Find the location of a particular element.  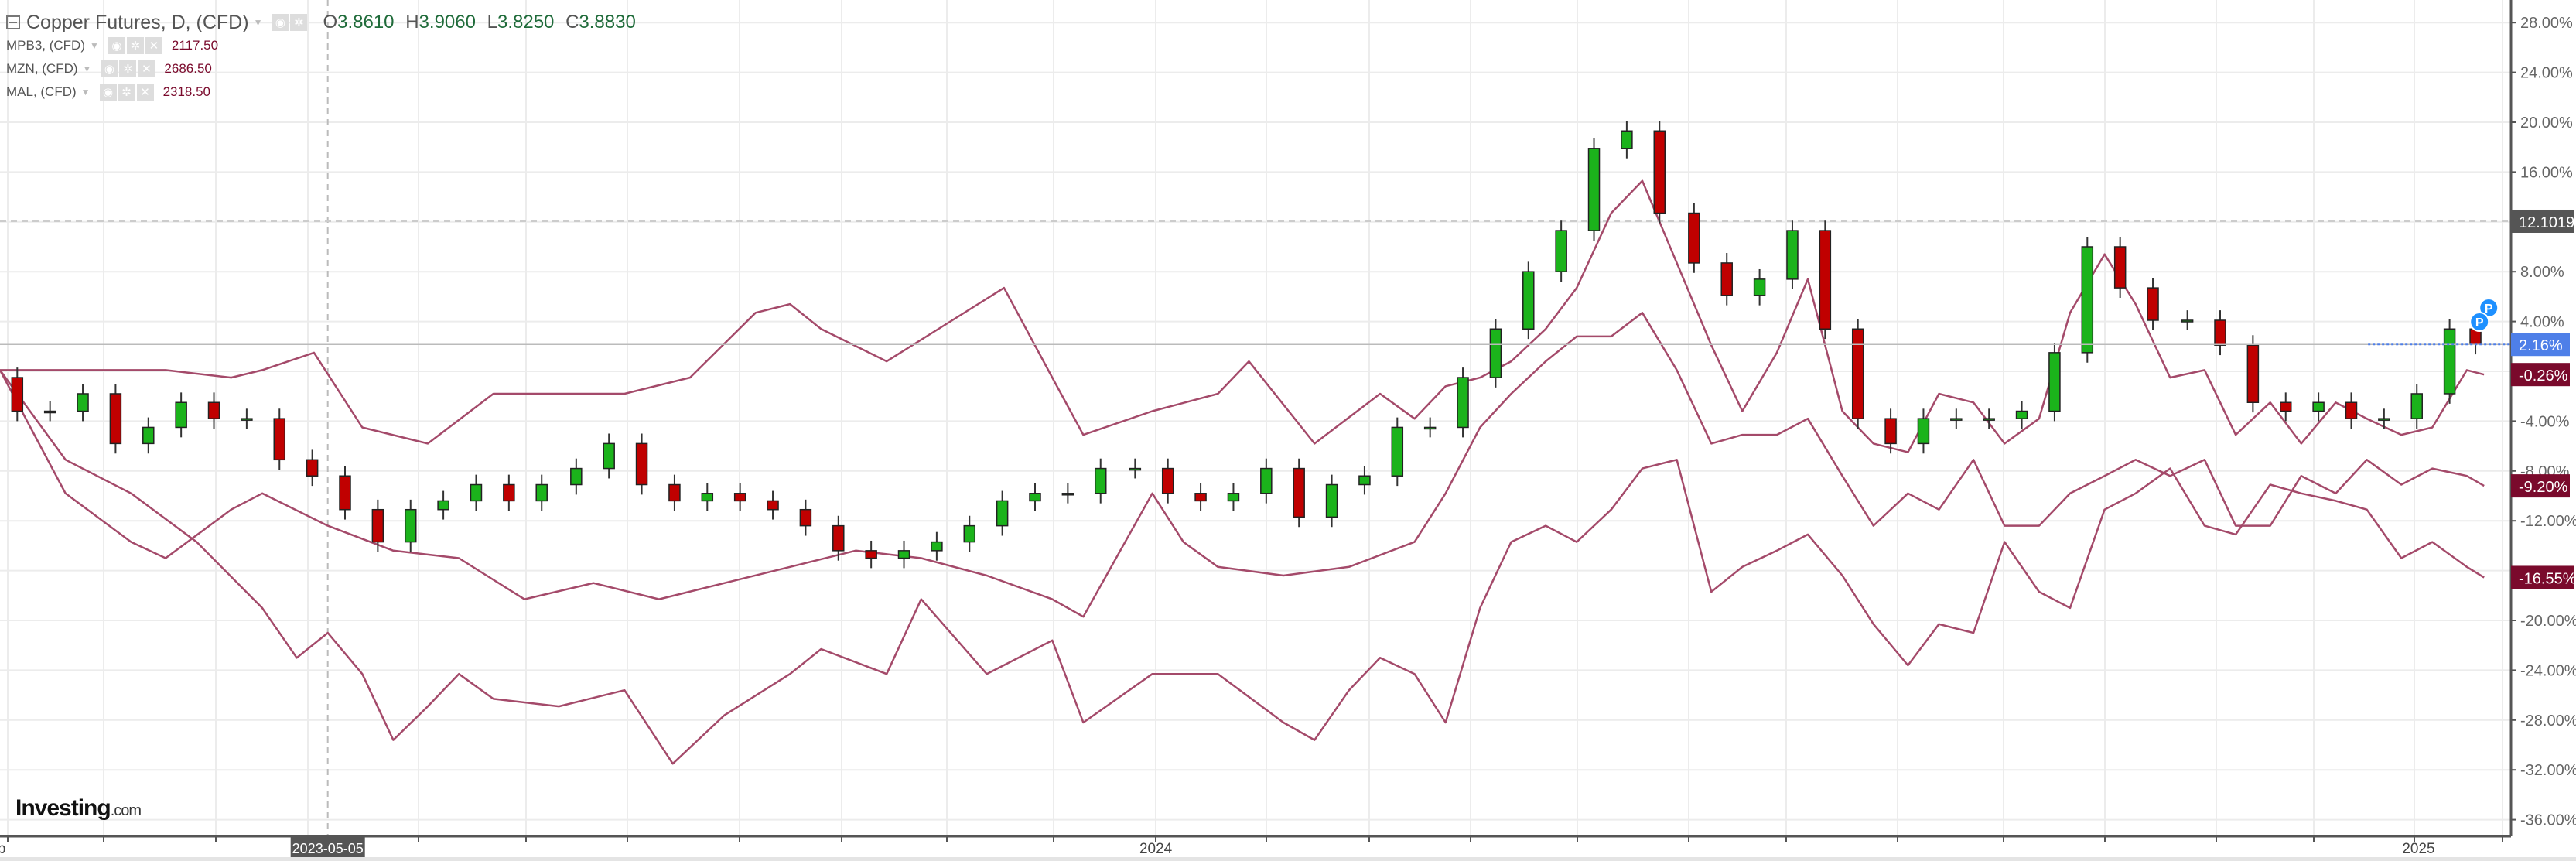

low-value: 3.8250 is located at coordinates (526, 22).